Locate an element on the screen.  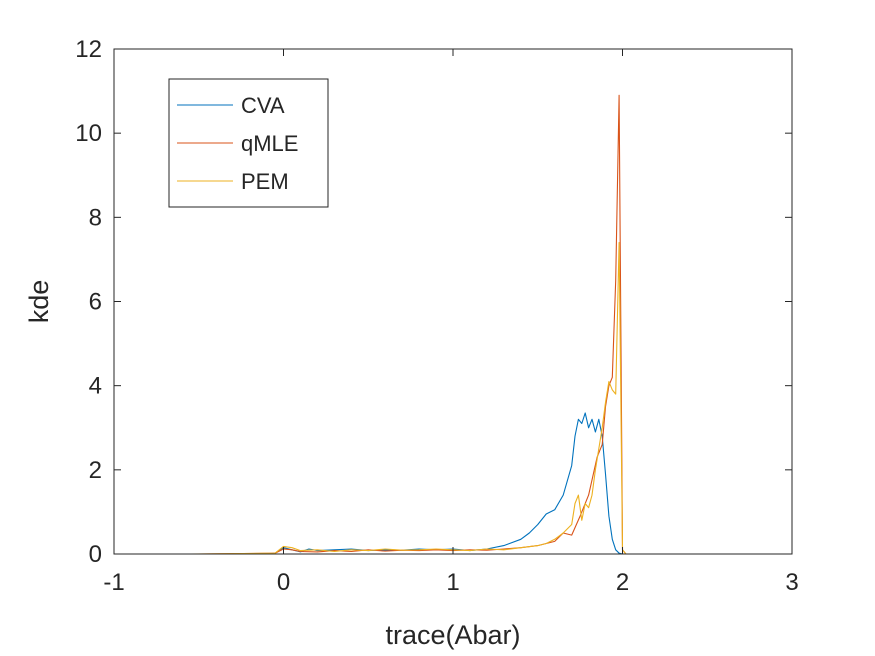
y-tick-label: 0 is located at coordinates (95, 554).